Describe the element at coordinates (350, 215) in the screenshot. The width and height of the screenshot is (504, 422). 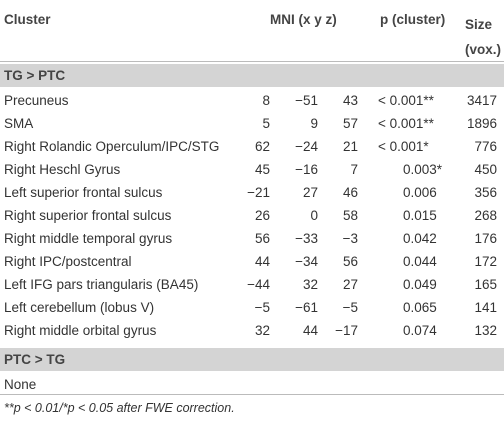
I see `cell: 58` at that location.